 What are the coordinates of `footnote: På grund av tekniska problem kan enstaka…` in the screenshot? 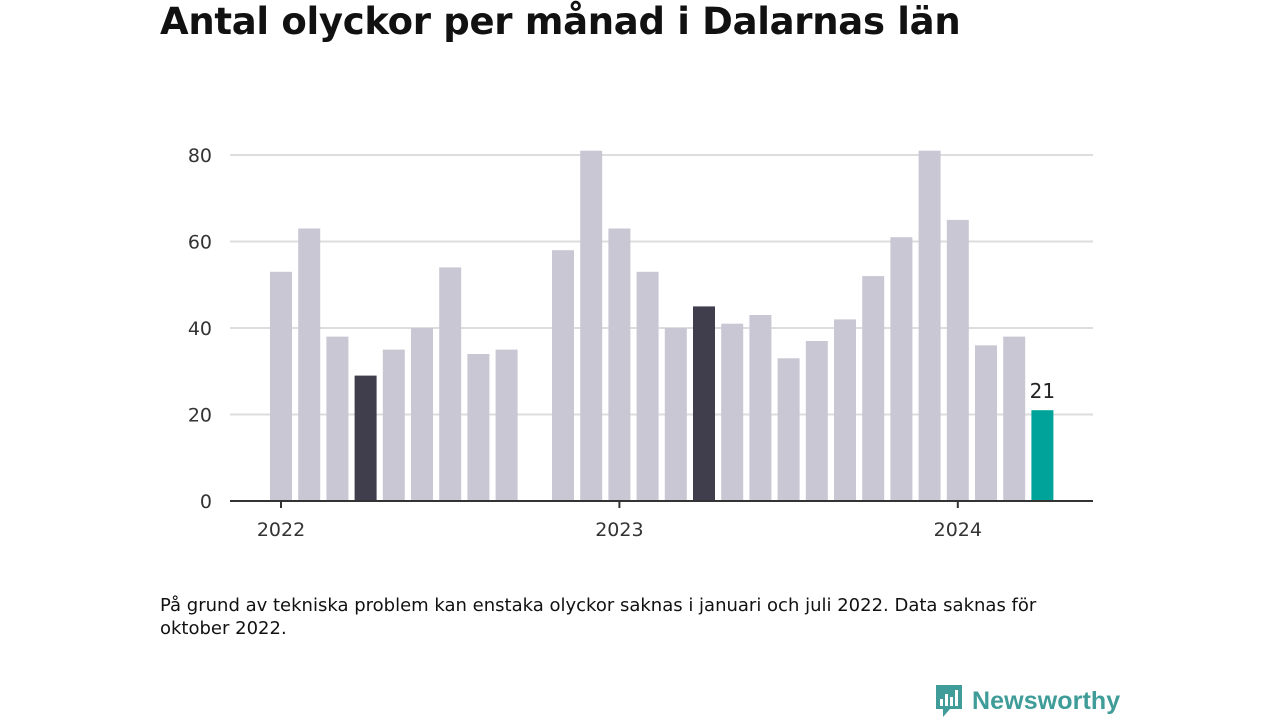 It's located at (598, 617).